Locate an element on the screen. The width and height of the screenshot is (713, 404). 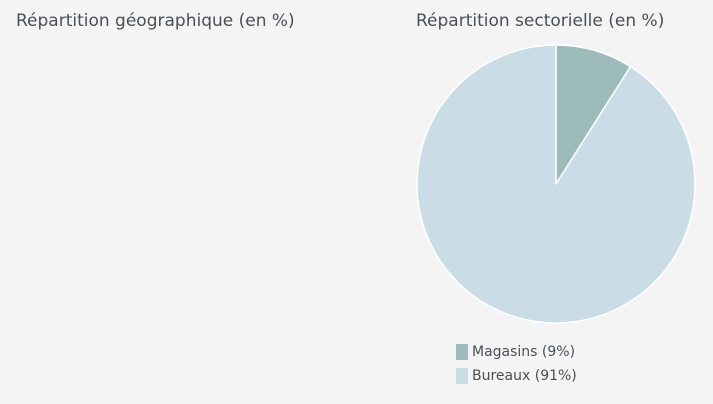
sector-chart-title: Répartition sectorielle (en %) is located at coordinates (540, 21).